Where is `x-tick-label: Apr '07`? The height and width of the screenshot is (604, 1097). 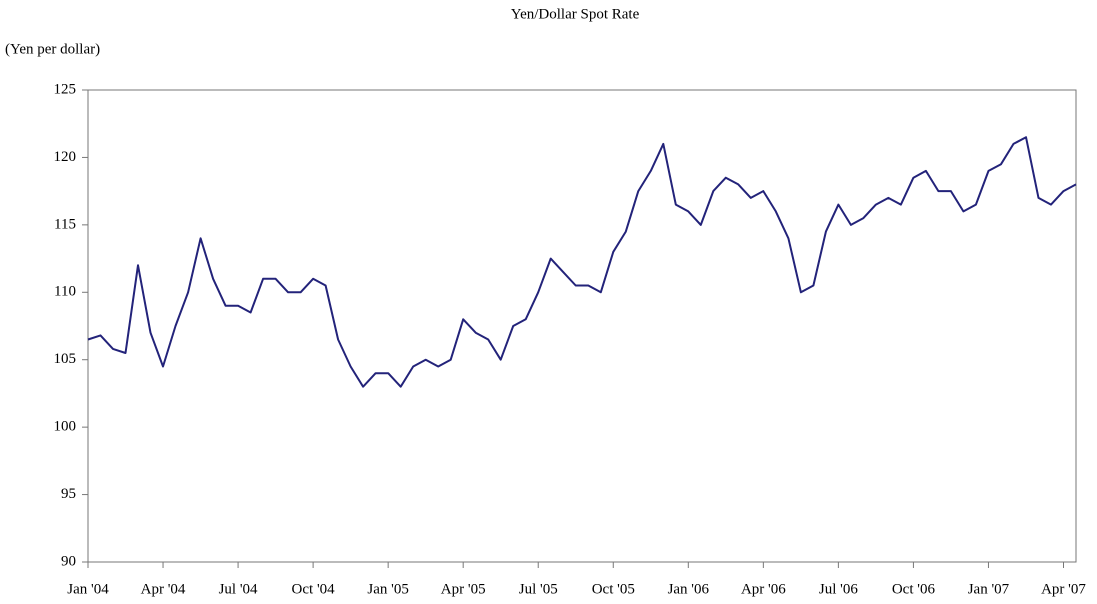 x-tick-label: Apr '07 is located at coordinates (1063, 589).